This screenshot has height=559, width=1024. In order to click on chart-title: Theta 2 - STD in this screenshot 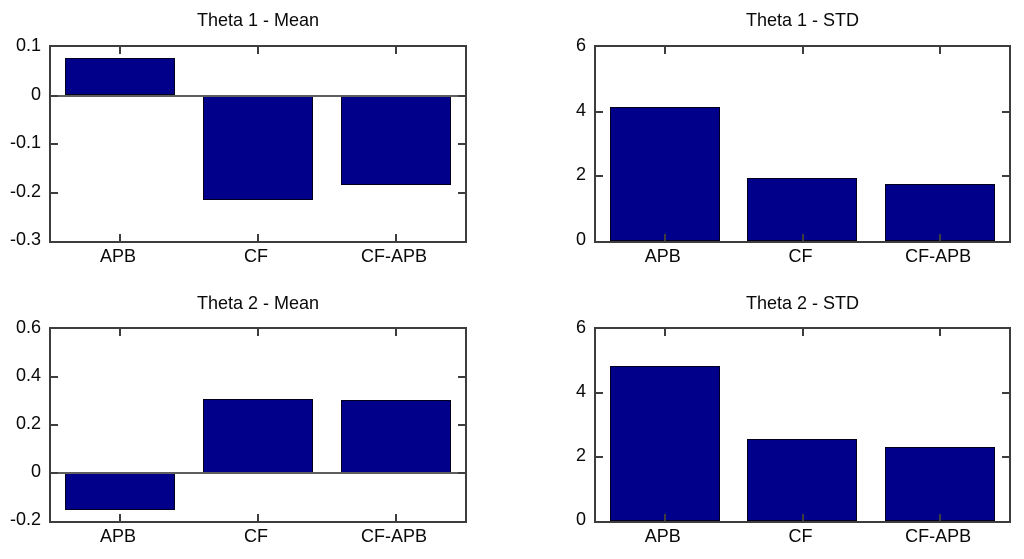, I will do `click(802, 303)`.